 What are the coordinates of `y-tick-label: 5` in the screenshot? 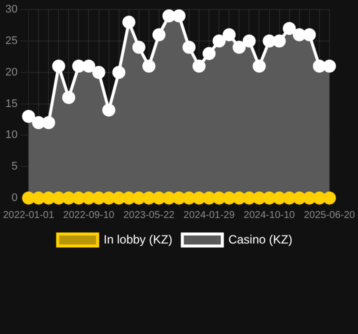 It's located at (14, 166).